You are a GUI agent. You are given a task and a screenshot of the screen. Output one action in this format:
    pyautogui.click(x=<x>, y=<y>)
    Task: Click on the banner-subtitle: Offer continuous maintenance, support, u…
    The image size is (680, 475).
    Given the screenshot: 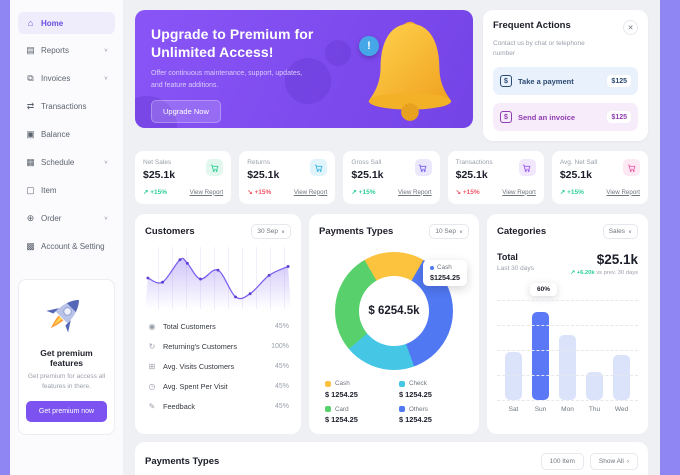 What is the action you would take?
    pyautogui.click(x=227, y=79)
    